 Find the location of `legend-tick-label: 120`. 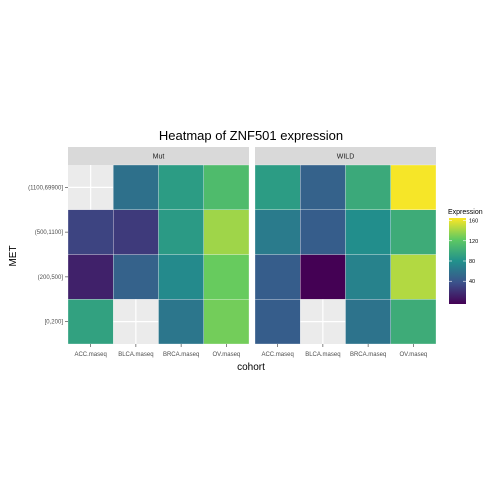

legend-tick-label: 120 is located at coordinates (473, 242).